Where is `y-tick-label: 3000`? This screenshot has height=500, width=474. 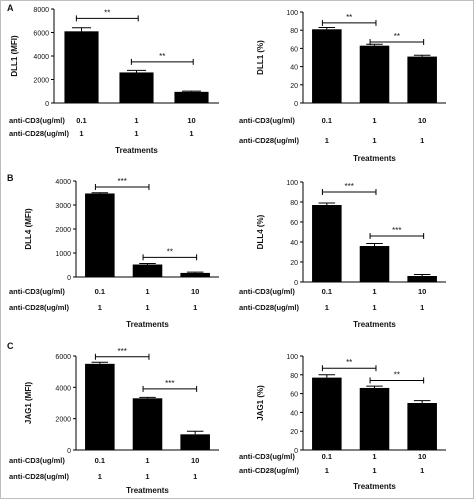
y-tick-label: 3000 is located at coordinates (63, 206).